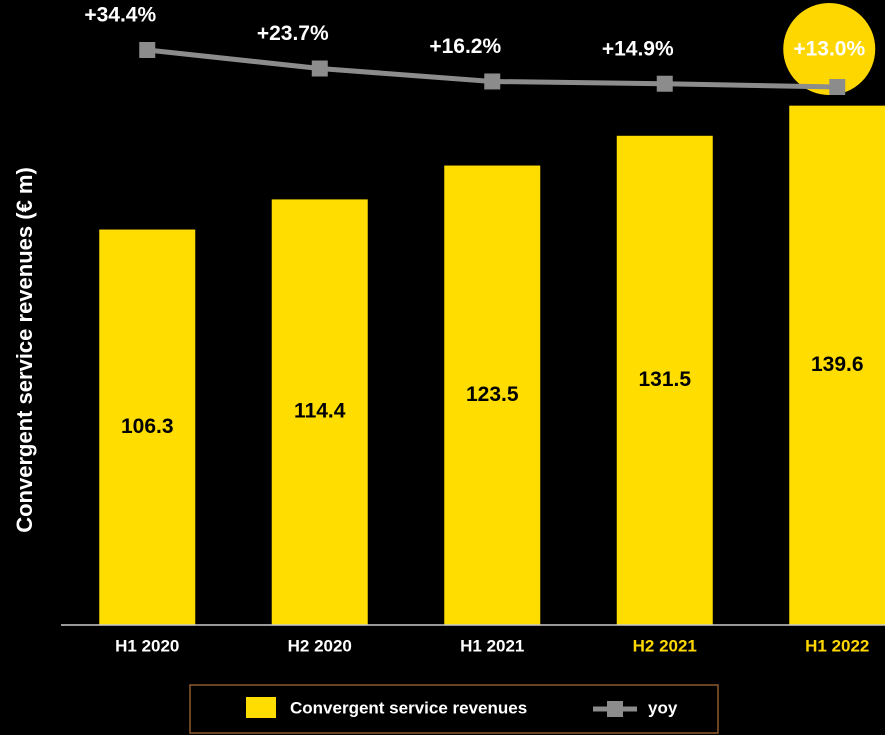 This screenshot has height=735, width=885. I want to click on x-tick-label: H1 2021, so click(492, 645).